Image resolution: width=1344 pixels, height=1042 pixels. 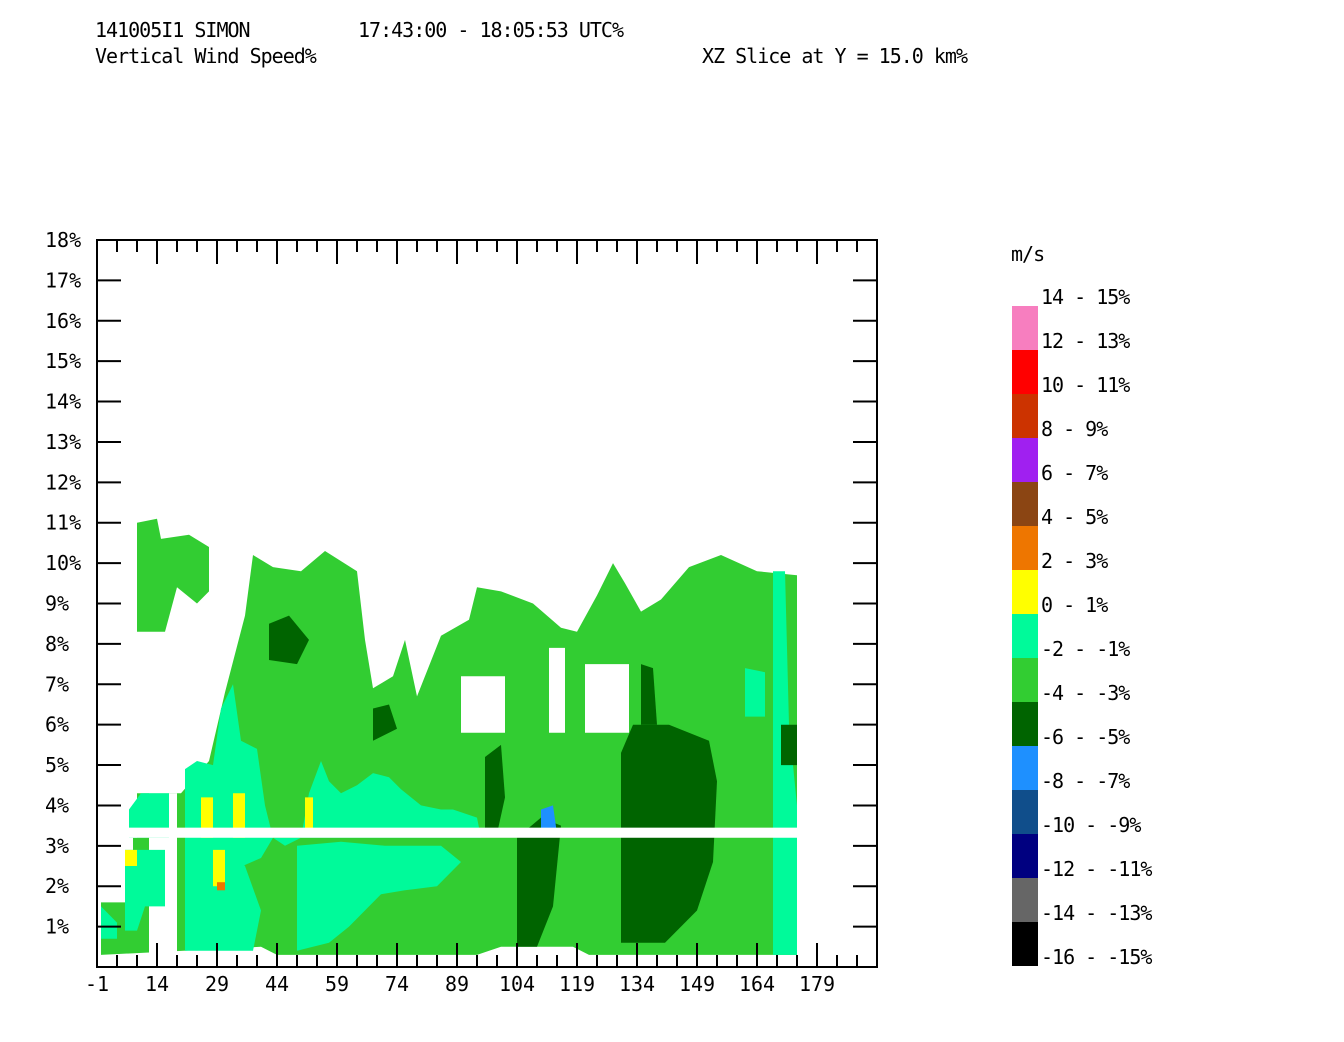 I want to click on y-tick-label: 5%, so click(x=57, y=765).